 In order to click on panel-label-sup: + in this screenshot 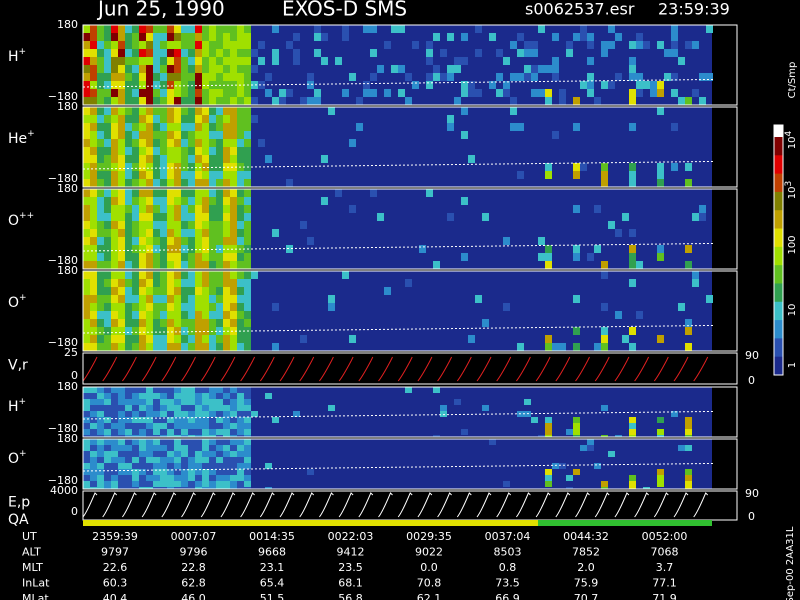, I will do `click(23, 52)`.